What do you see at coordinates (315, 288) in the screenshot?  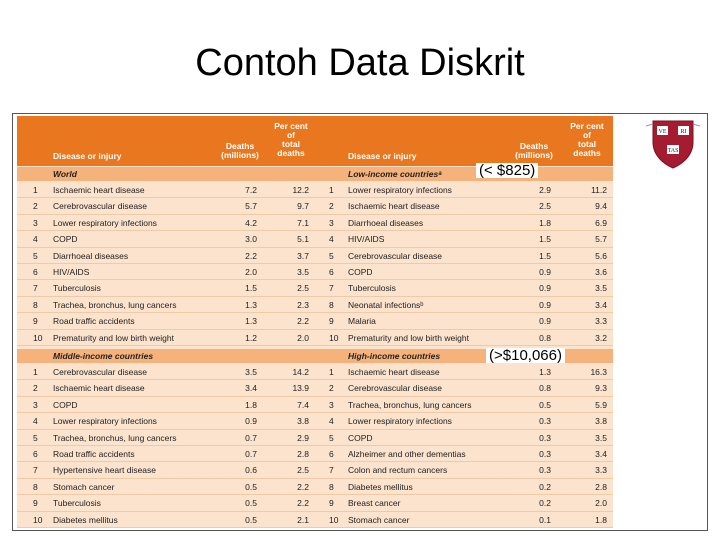 I see `table-row: 7 Tuberculosis 1.5 2.5 7 Tuberculosis 0.9 3.5` at bounding box center [315, 288].